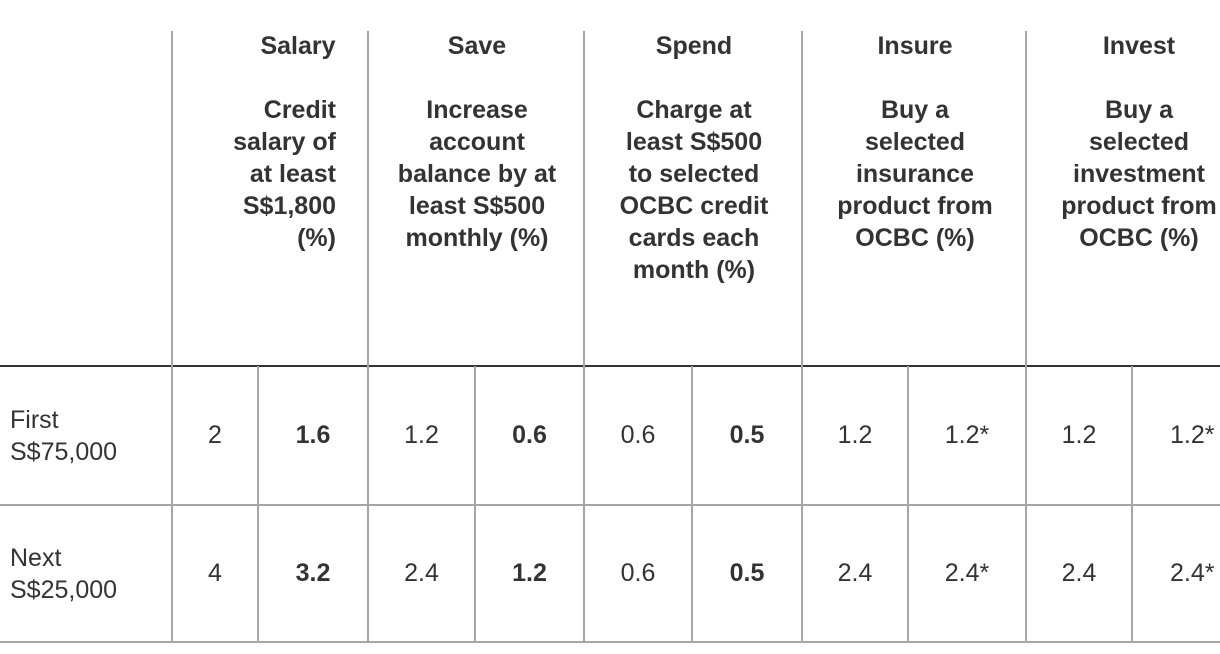 The image size is (1220, 654). I want to click on row-divider, so click(610, 505).